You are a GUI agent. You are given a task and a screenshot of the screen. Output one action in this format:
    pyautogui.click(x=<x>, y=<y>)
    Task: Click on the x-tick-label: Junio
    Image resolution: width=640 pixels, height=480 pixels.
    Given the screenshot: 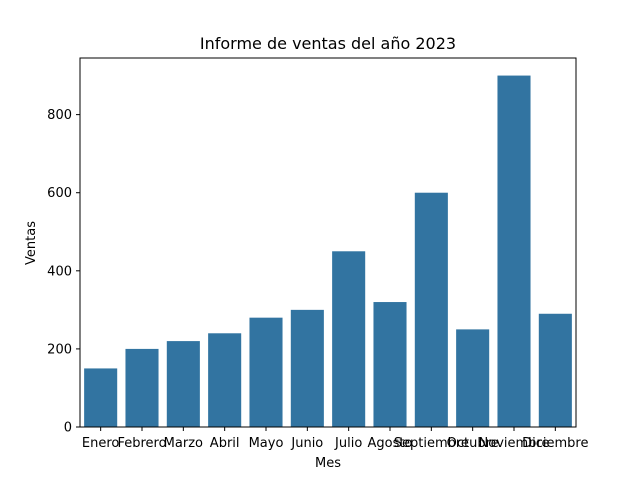 What is the action you would take?
    pyautogui.click(x=306, y=443)
    